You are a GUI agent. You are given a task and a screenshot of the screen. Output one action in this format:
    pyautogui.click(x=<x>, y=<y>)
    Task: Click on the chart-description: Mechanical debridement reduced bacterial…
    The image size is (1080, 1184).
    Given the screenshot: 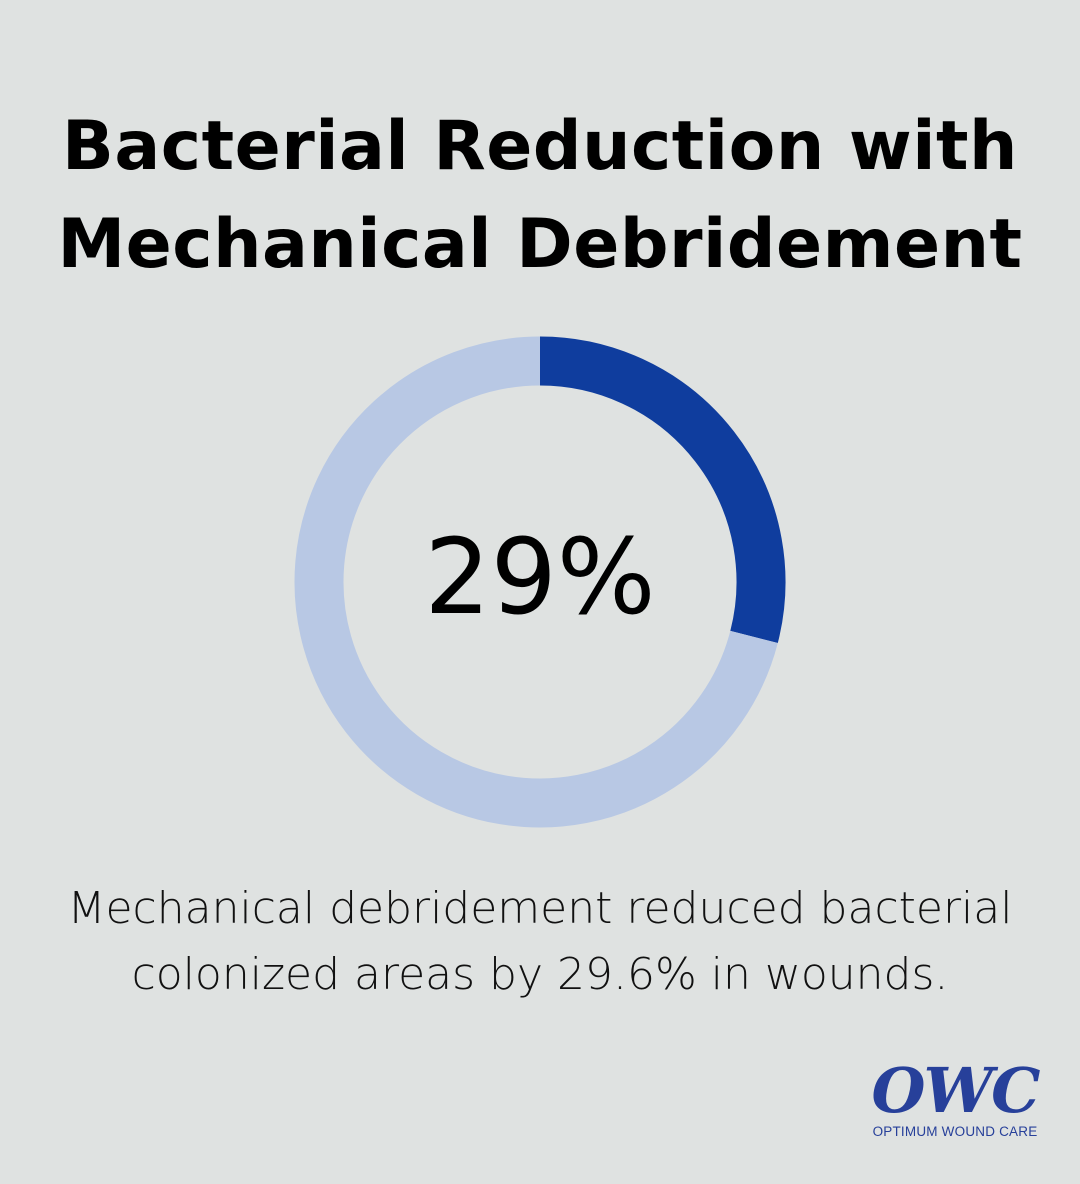 What is the action you would take?
    pyautogui.click(x=540, y=941)
    